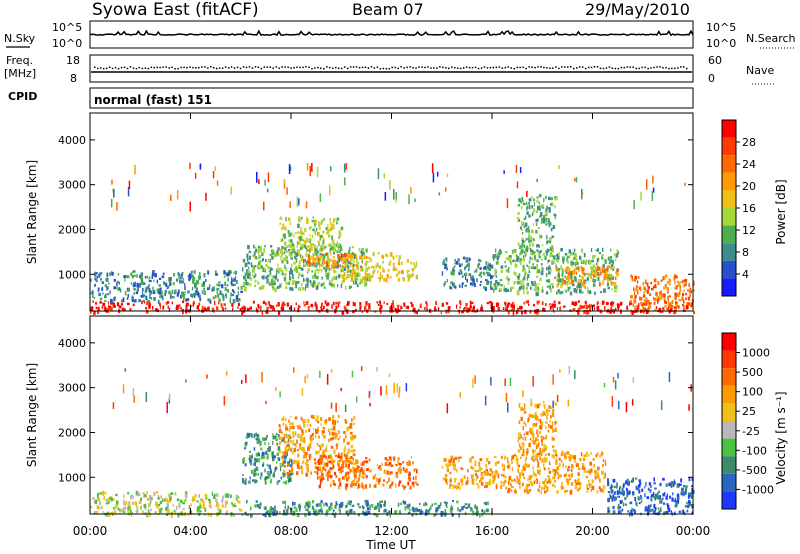 Image resolution: width=800 pixels, height=554 pixels. Describe the element at coordinates (73, 60) in the screenshot. I see `freq-tick-top: 18` at that location.